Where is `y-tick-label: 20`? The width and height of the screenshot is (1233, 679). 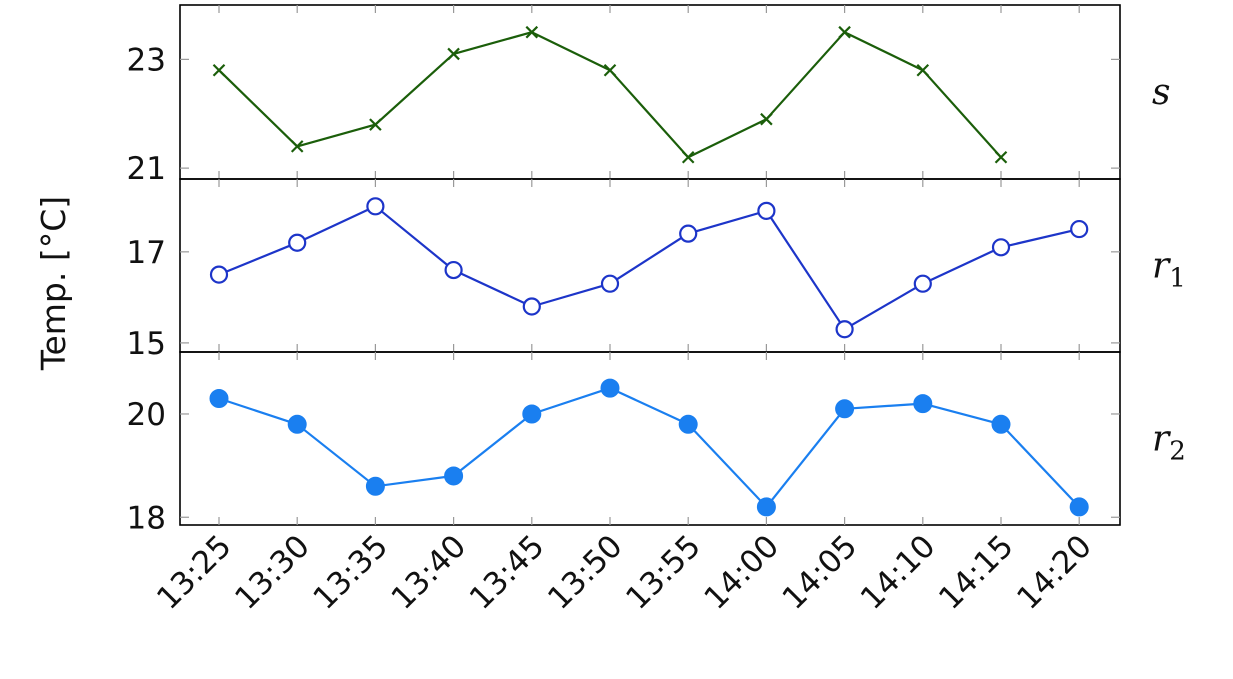 y-tick-label: 20 is located at coordinates (146, 415).